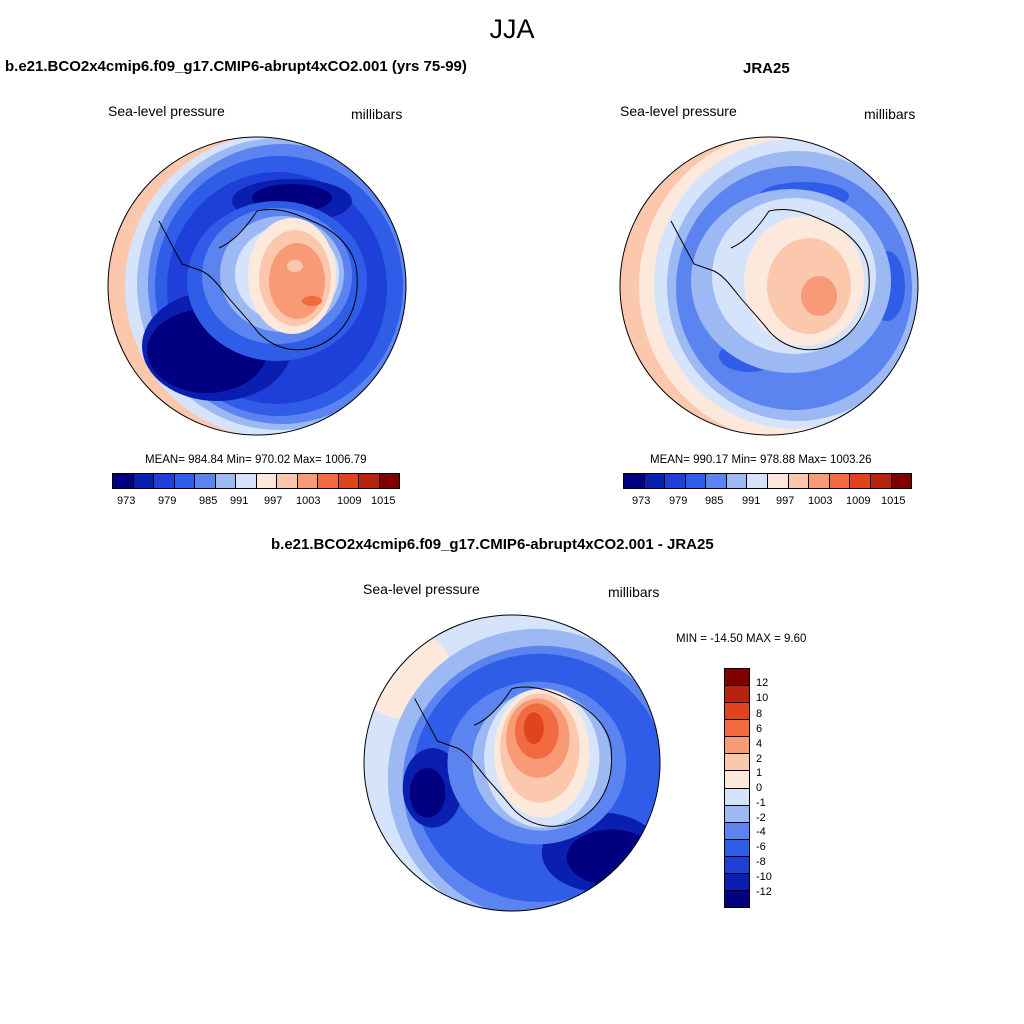  I want to click on model-variable-label: Sea-level pressure, so click(166, 111).